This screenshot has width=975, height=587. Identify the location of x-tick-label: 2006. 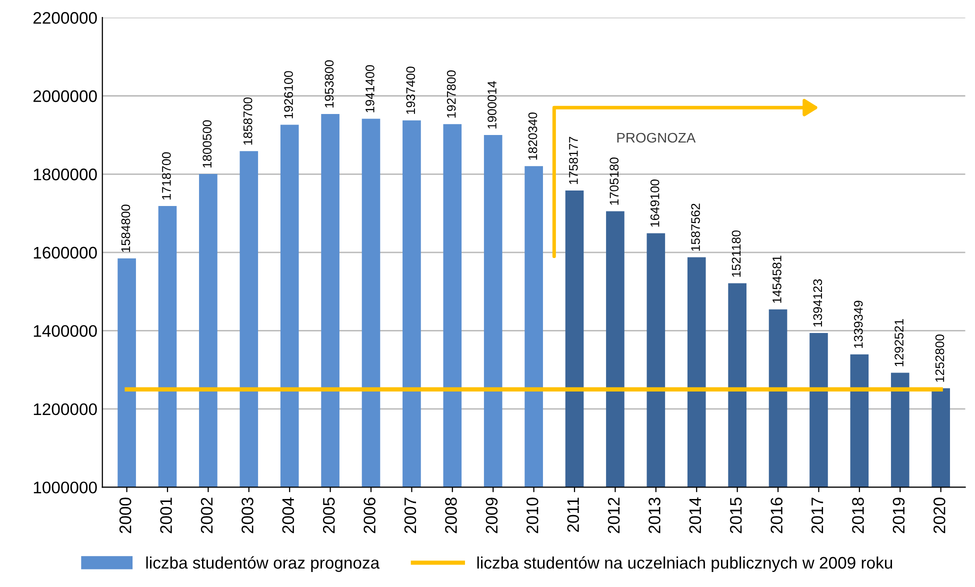
(370, 516).